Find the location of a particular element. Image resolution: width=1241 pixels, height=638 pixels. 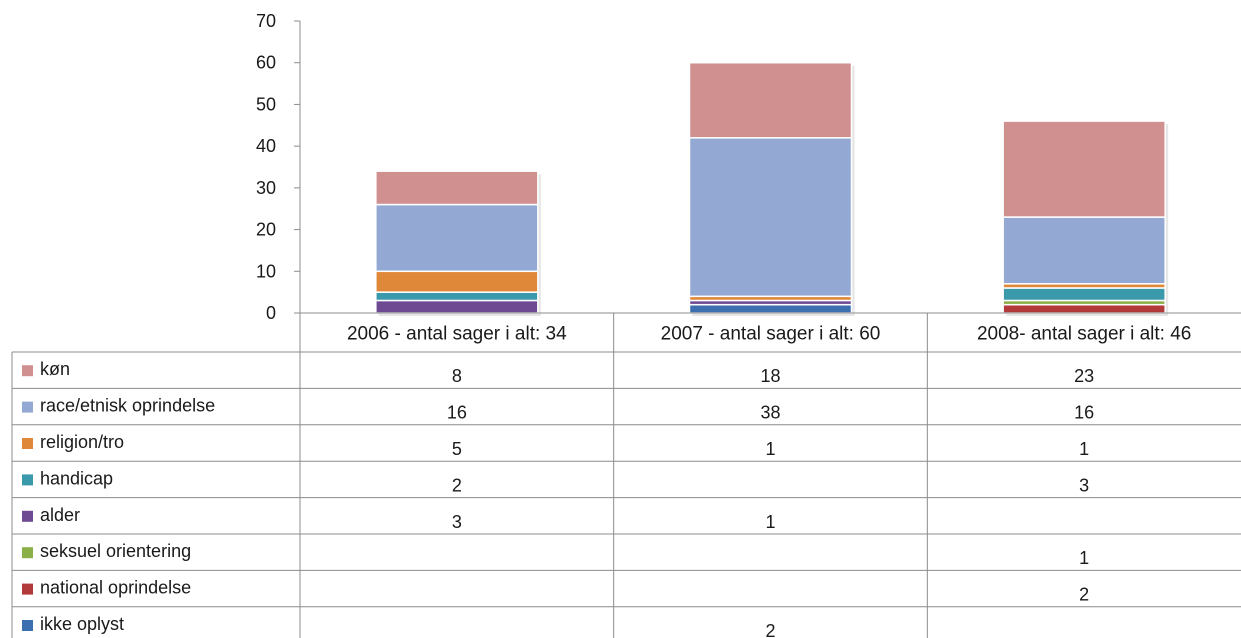

data-cell-value: 5 is located at coordinates (457, 449).